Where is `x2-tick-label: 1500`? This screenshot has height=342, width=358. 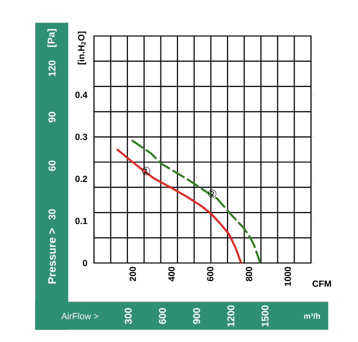
x2-tick-label: 1500 is located at coordinates (265, 315).